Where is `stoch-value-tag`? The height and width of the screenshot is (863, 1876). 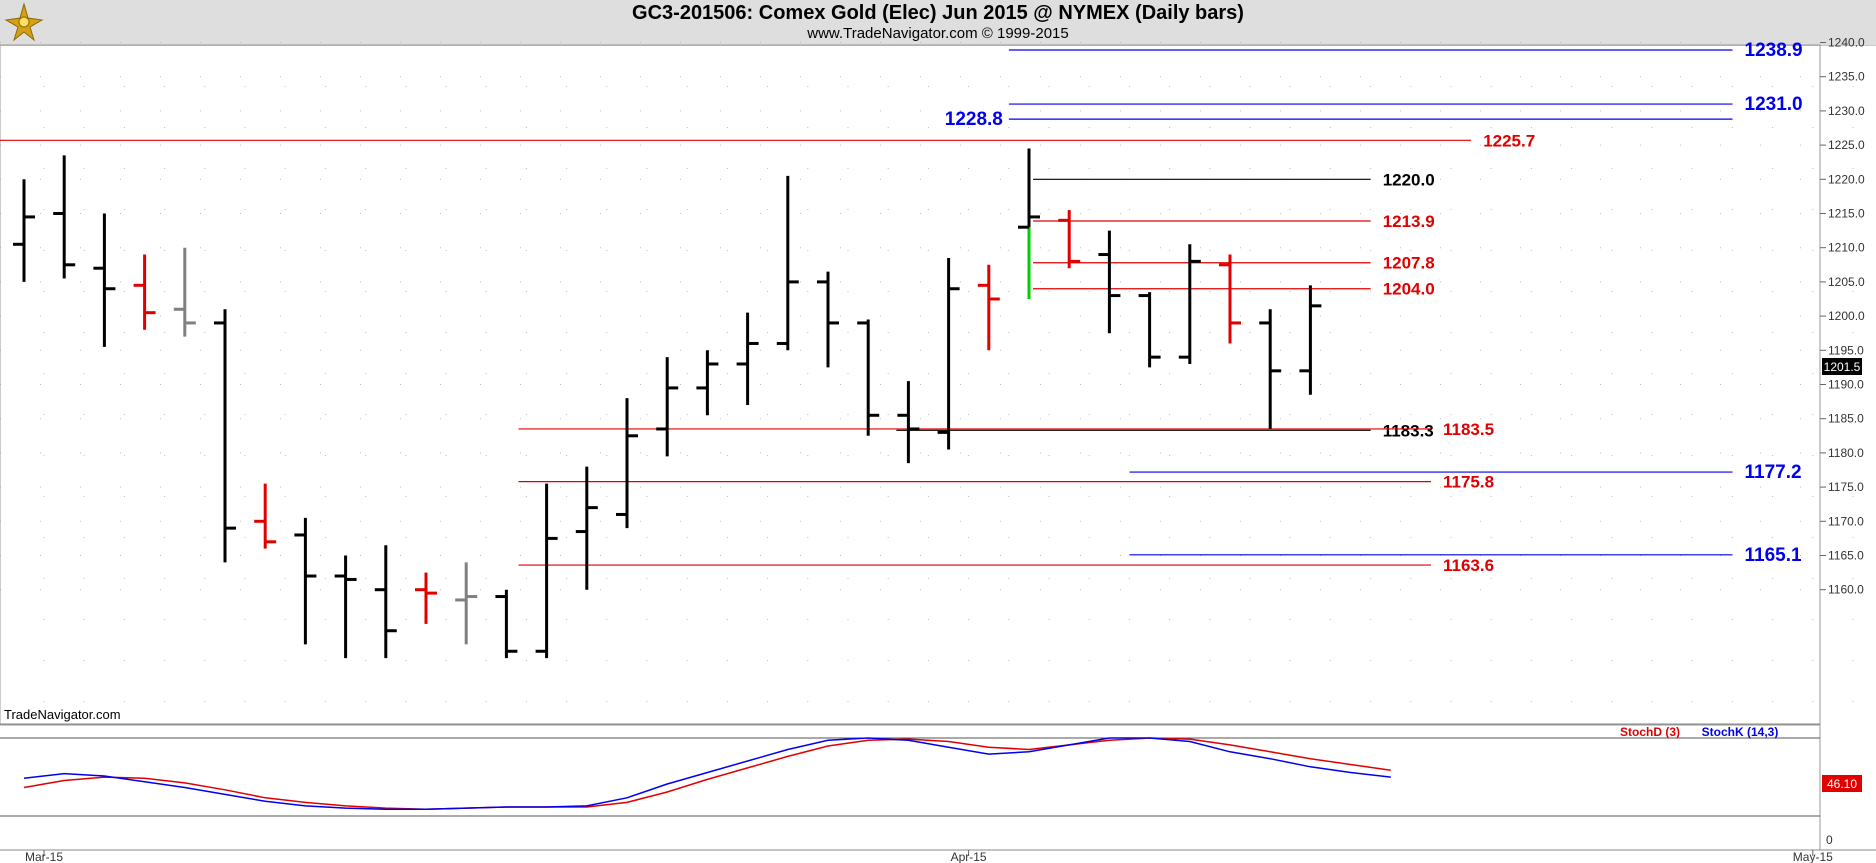
stoch-value-tag is located at coordinates (1842, 783).